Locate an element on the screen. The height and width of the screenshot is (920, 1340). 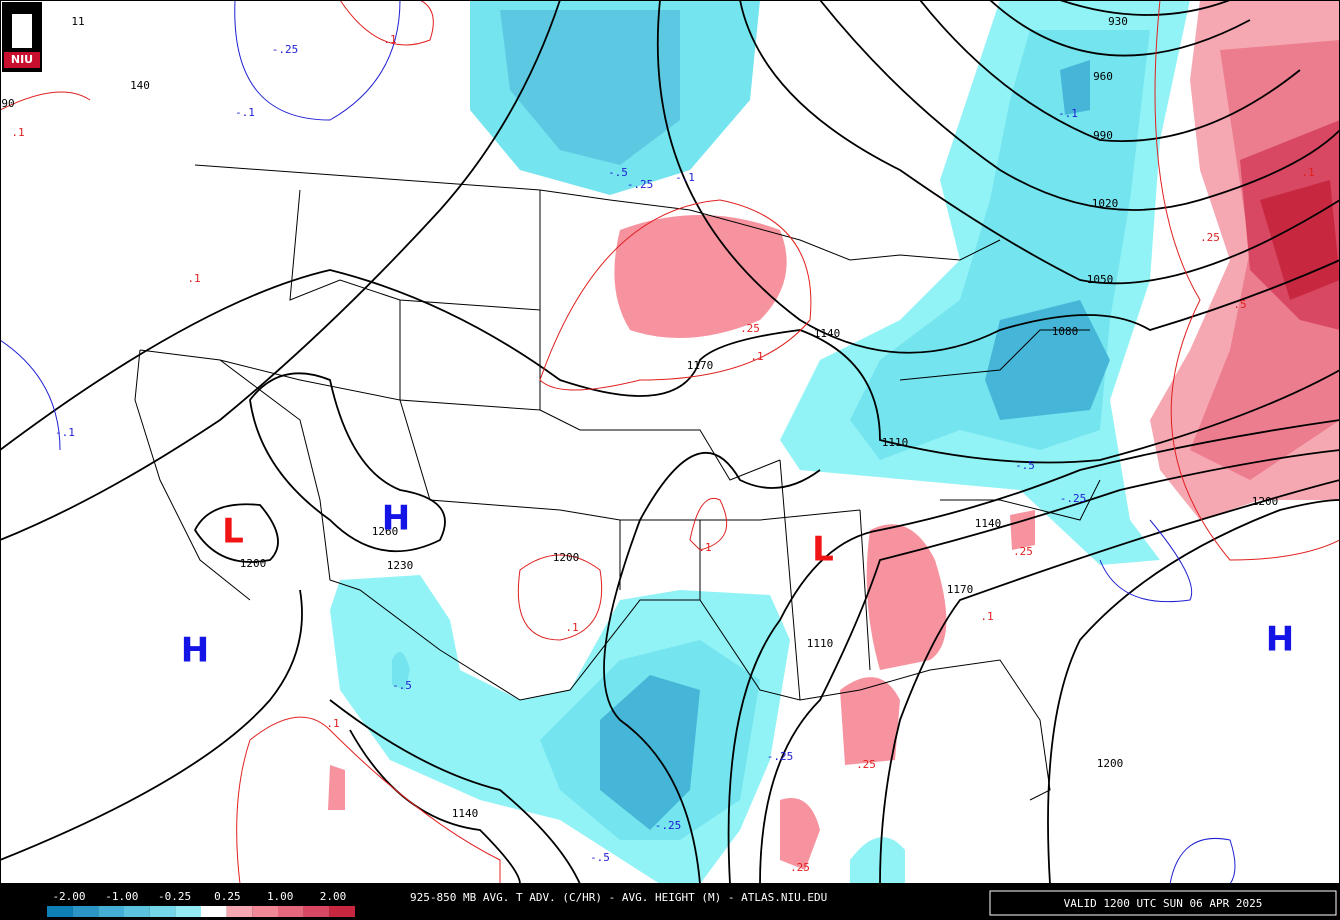
warm-advection-label: .5 is located at coordinates (1239, 304).